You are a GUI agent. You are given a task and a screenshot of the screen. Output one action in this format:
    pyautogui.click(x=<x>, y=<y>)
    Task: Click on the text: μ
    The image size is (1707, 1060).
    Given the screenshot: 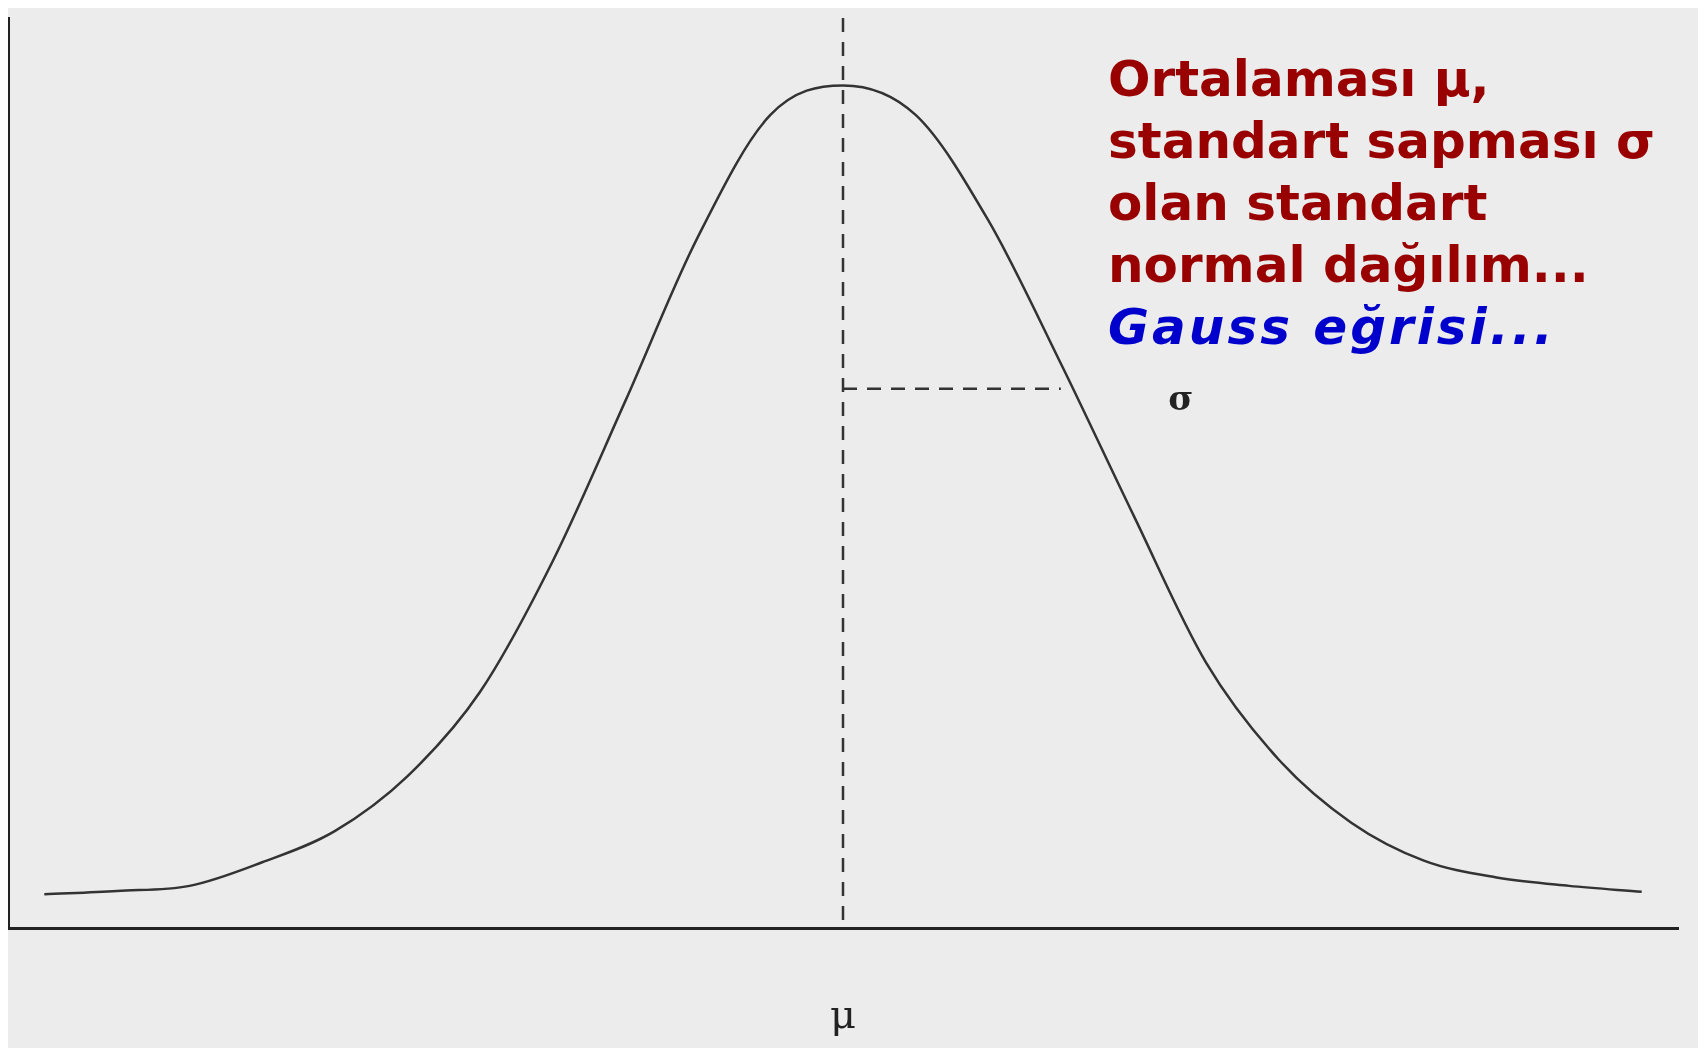 What is the action you would take?
    pyautogui.click(x=843, y=1014)
    